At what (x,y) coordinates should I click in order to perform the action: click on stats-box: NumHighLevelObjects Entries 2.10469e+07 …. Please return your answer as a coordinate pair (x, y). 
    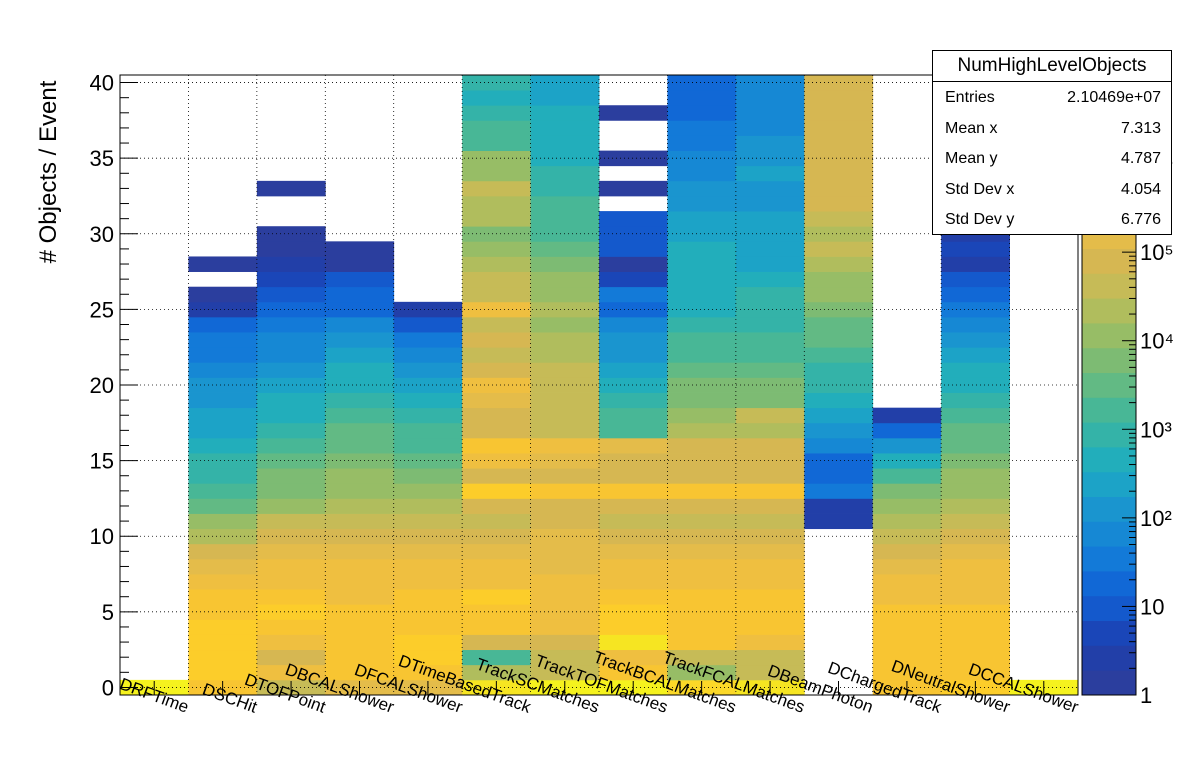
    Looking at the image, I should click on (1052, 142).